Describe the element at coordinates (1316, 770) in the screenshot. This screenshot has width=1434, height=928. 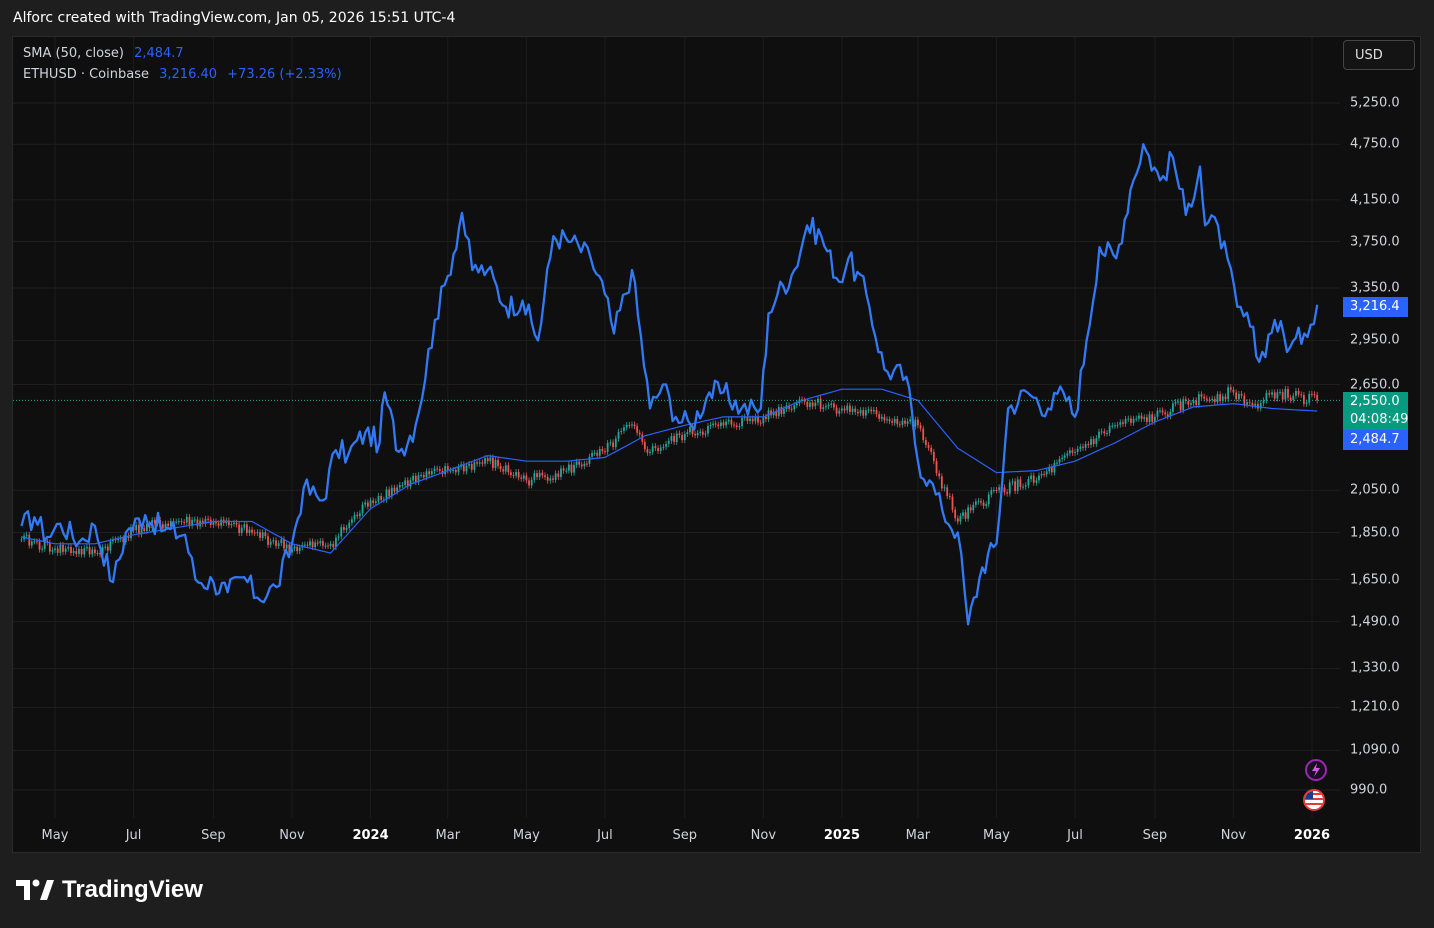
I see `lightning-icon` at that location.